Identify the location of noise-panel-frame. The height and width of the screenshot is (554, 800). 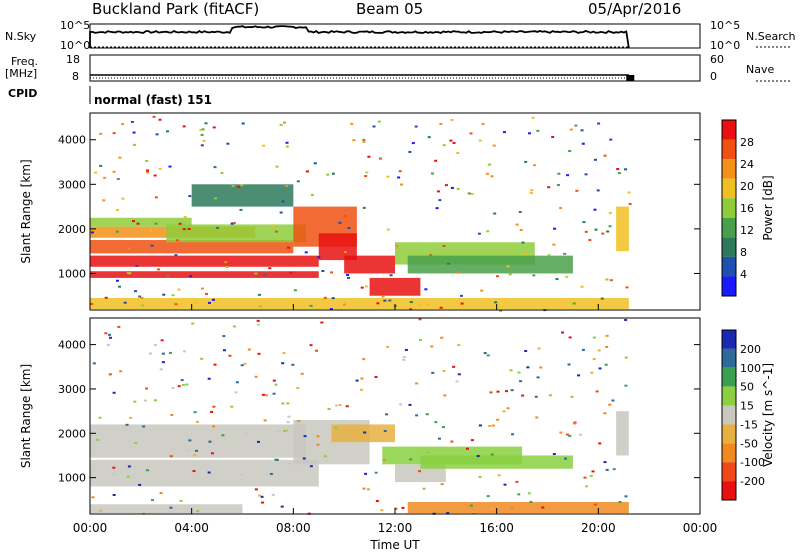
(395, 36).